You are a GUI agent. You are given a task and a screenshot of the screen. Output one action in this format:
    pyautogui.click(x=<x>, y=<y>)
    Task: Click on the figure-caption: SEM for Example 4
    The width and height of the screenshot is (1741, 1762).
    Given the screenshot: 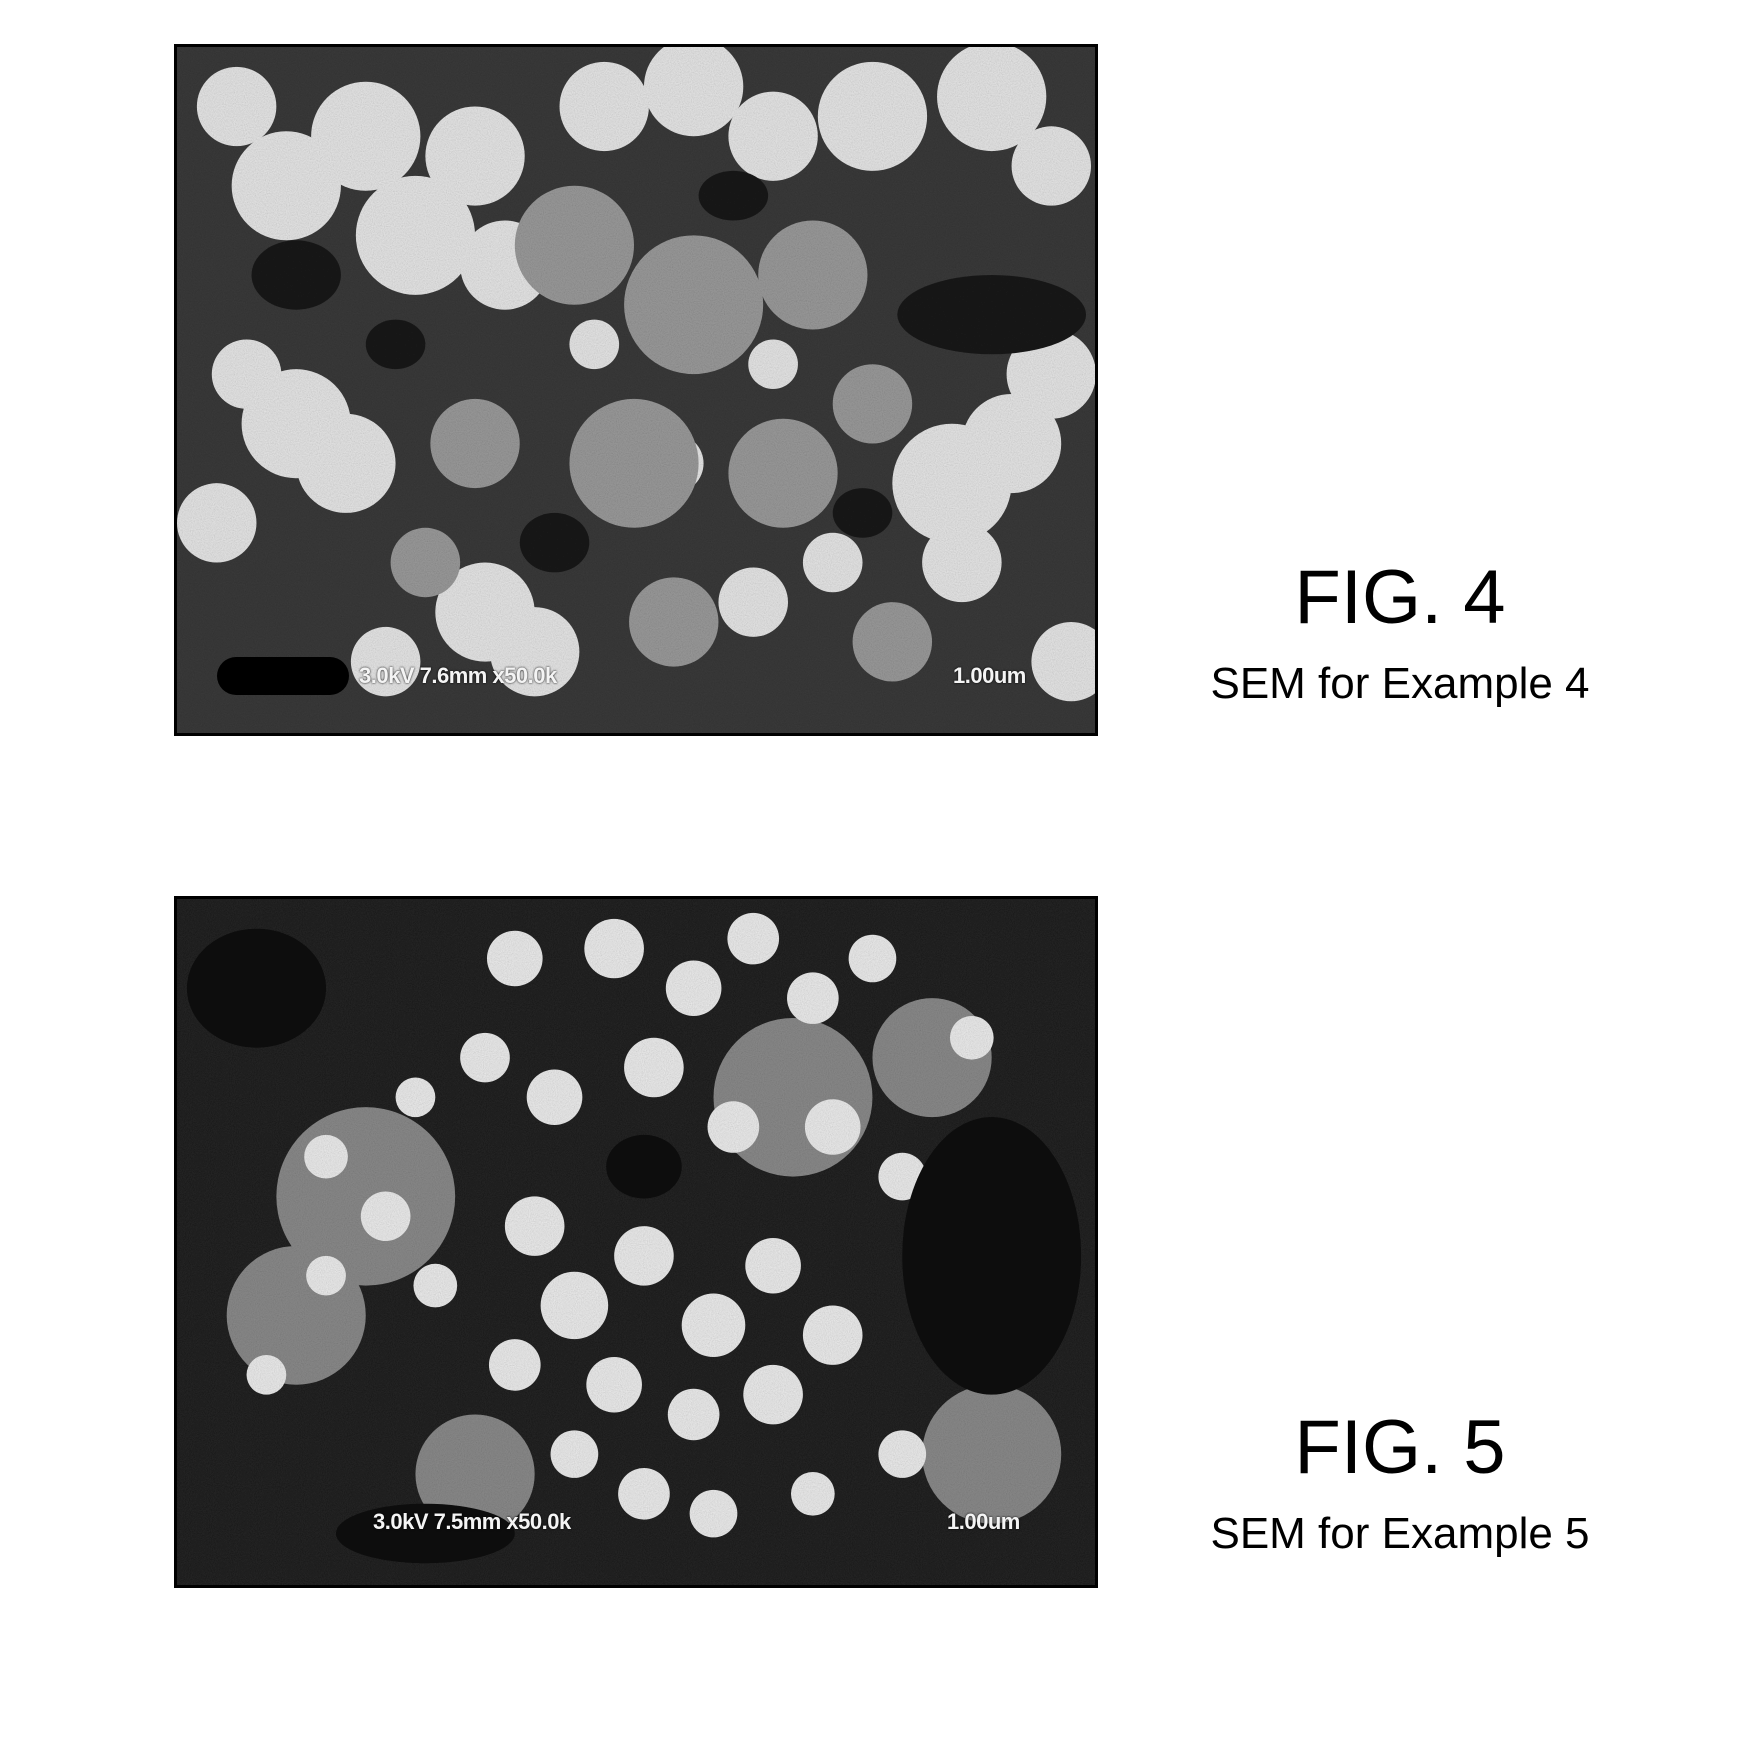 What is the action you would take?
    pyautogui.click(x=1400, y=684)
    